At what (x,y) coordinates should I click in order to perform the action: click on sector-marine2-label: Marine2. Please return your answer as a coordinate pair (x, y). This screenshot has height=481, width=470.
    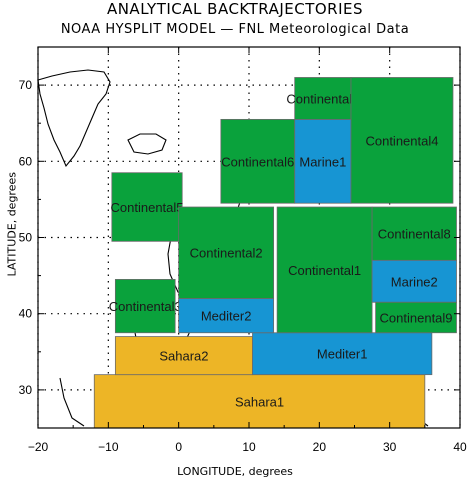
    Looking at the image, I should click on (414, 281).